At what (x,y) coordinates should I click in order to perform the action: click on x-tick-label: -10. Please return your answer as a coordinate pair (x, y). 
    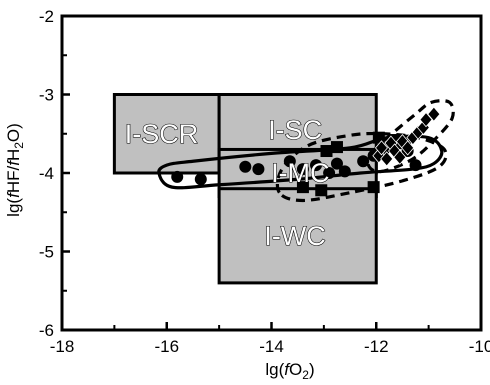
    Looking at the image, I should click on (479, 346).